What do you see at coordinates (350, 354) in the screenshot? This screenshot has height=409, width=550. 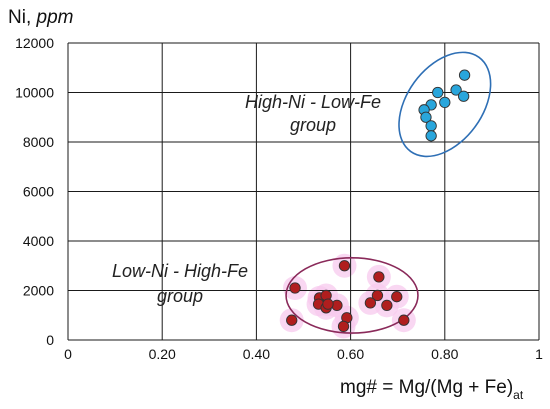 I see `x-tick-label: 0.60` at bounding box center [350, 354].